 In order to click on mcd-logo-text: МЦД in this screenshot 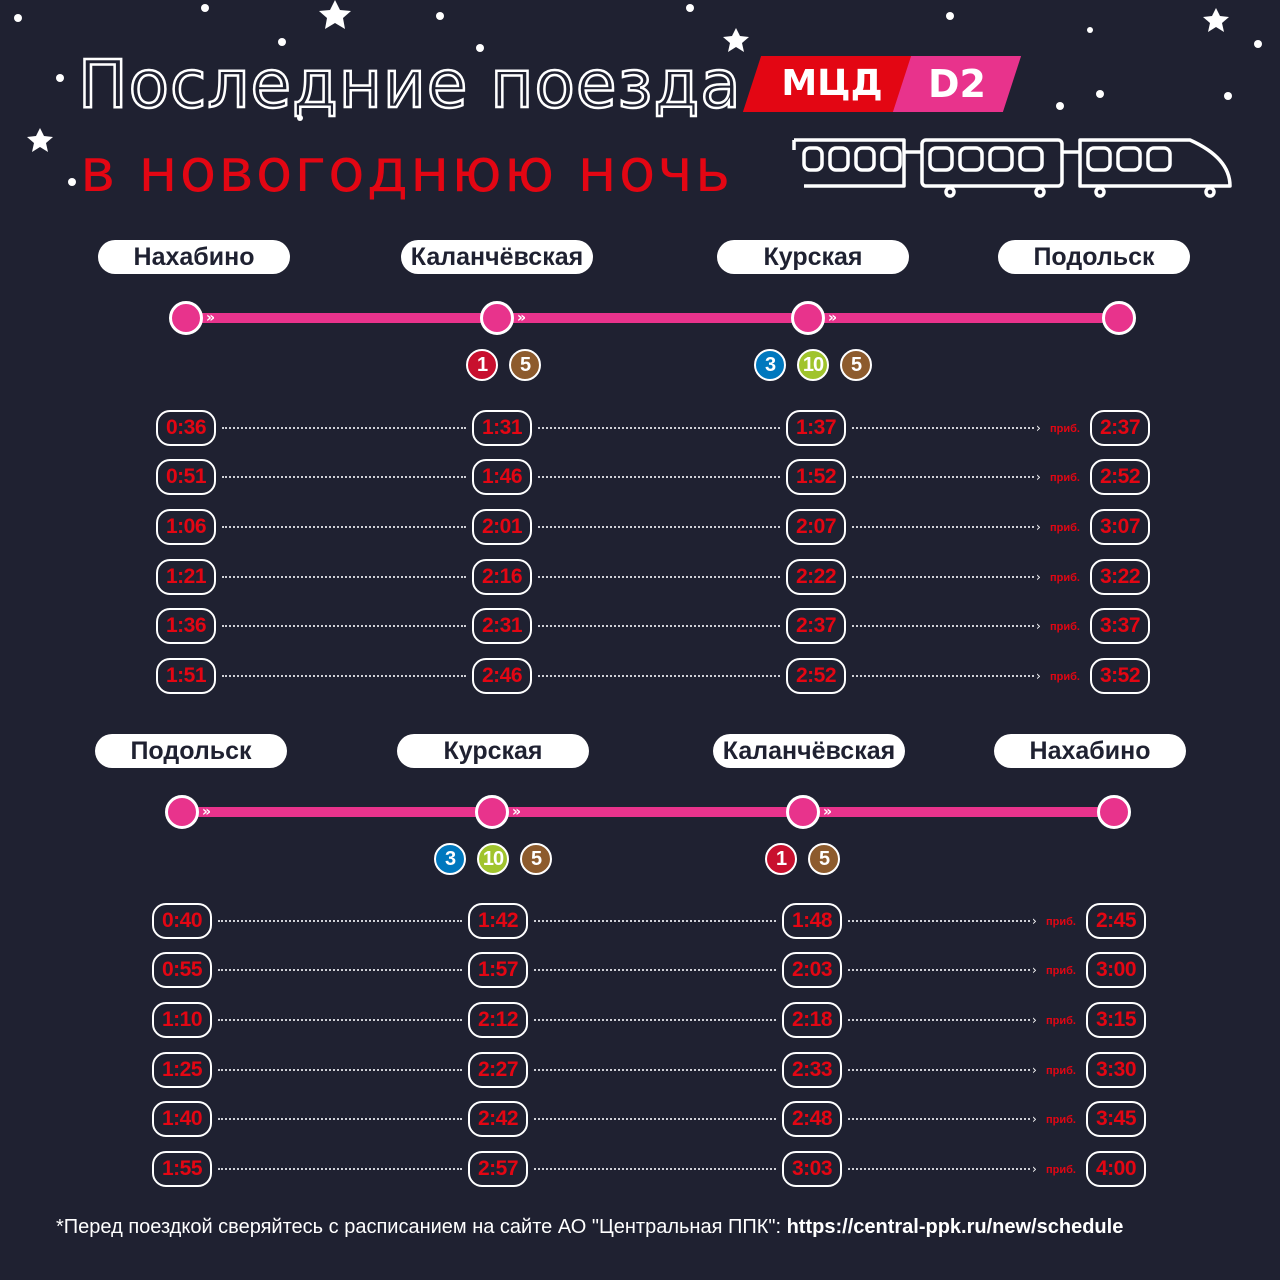, I will do `click(832, 83)`.